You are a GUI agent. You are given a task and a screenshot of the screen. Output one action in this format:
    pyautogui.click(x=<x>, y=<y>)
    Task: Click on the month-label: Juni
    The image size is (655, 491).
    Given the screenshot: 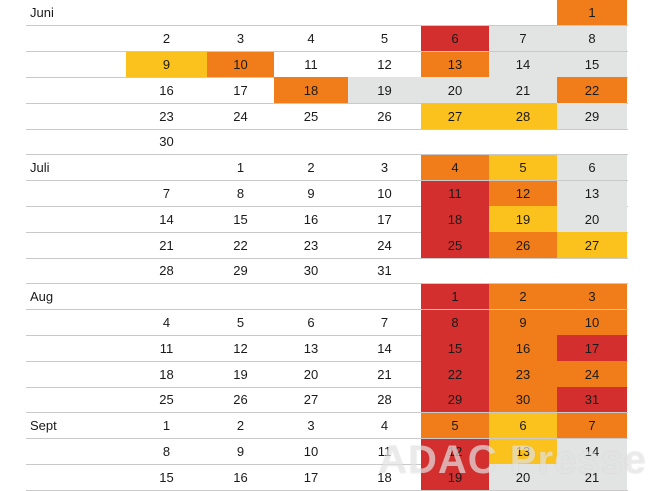 What is the action you would take?
    pyautogui.click(x=42, y=13)
    